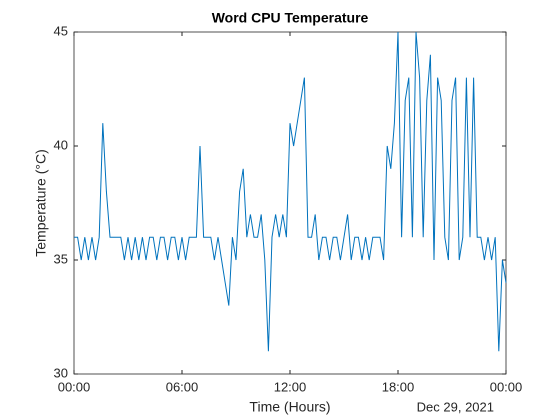 The width and height of the screenshot is (560, 420). I want to click on chart-title: Word CPU Temperature, so click(290, 18).